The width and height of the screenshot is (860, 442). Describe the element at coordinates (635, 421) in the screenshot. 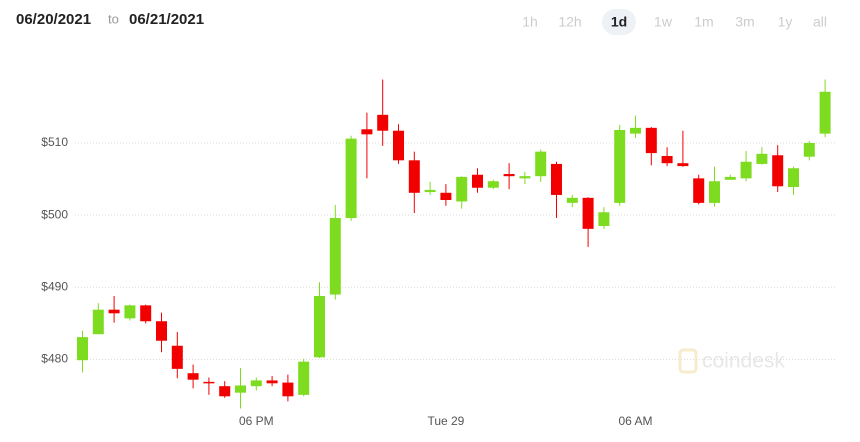

I see `x-tick-label: 06 AM` at that location.